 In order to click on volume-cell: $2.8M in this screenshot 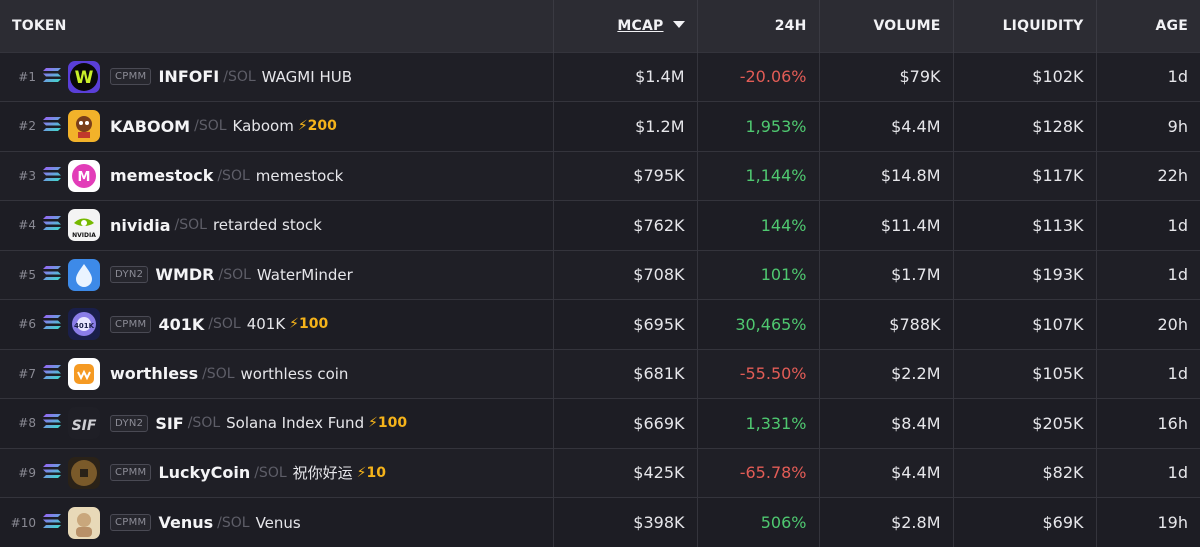, I will do `click(886, 522)`.